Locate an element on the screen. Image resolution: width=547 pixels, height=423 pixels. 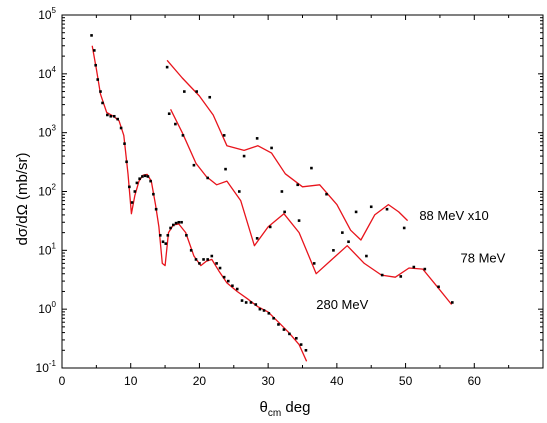
x-axis-label: θcm deg is located at coordinates (285, 409).